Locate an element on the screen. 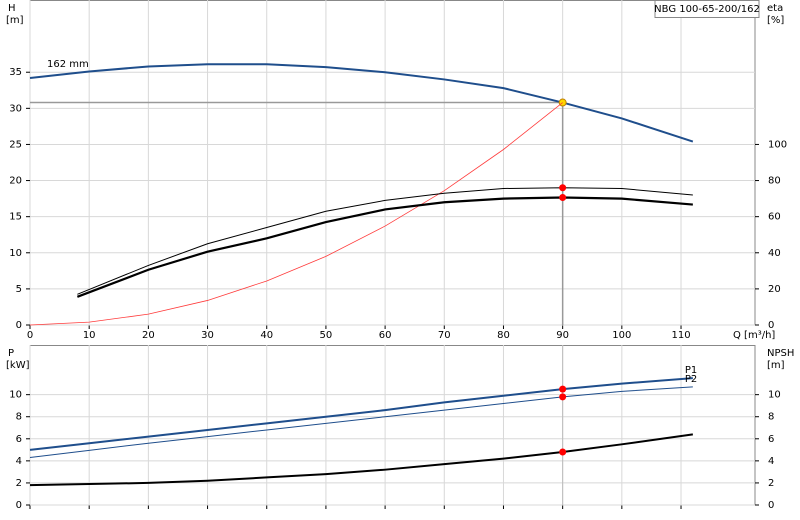  x-tick-label: 0 is located at coordinates (30, 335).